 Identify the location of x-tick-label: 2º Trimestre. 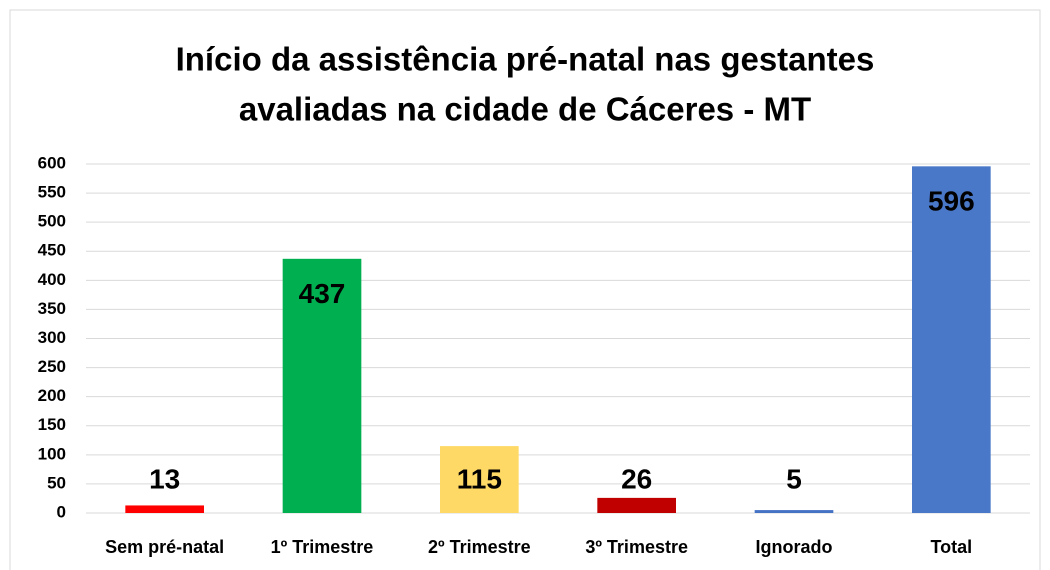
(479, 547).